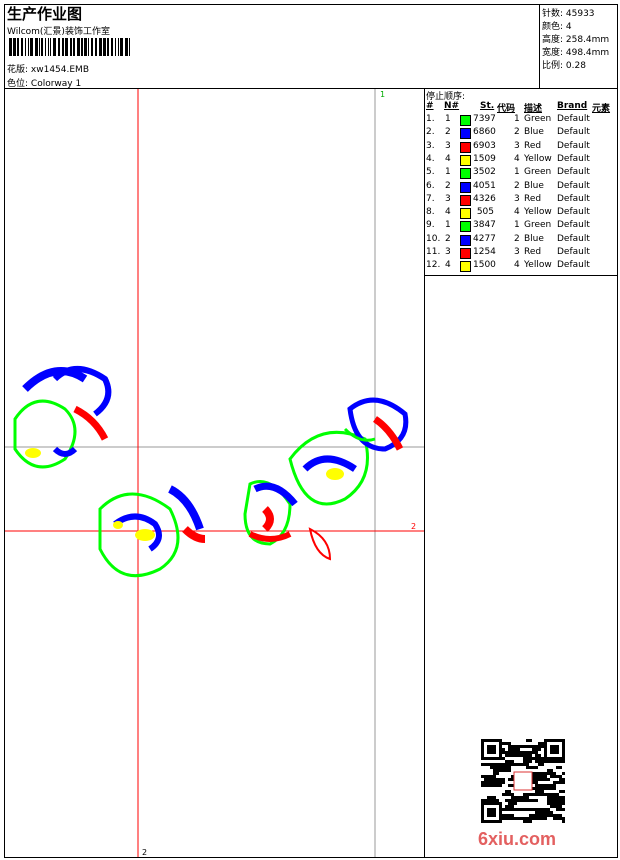 The image size is (620, 860). I want to click on rose-center-left, so click(152, 531).